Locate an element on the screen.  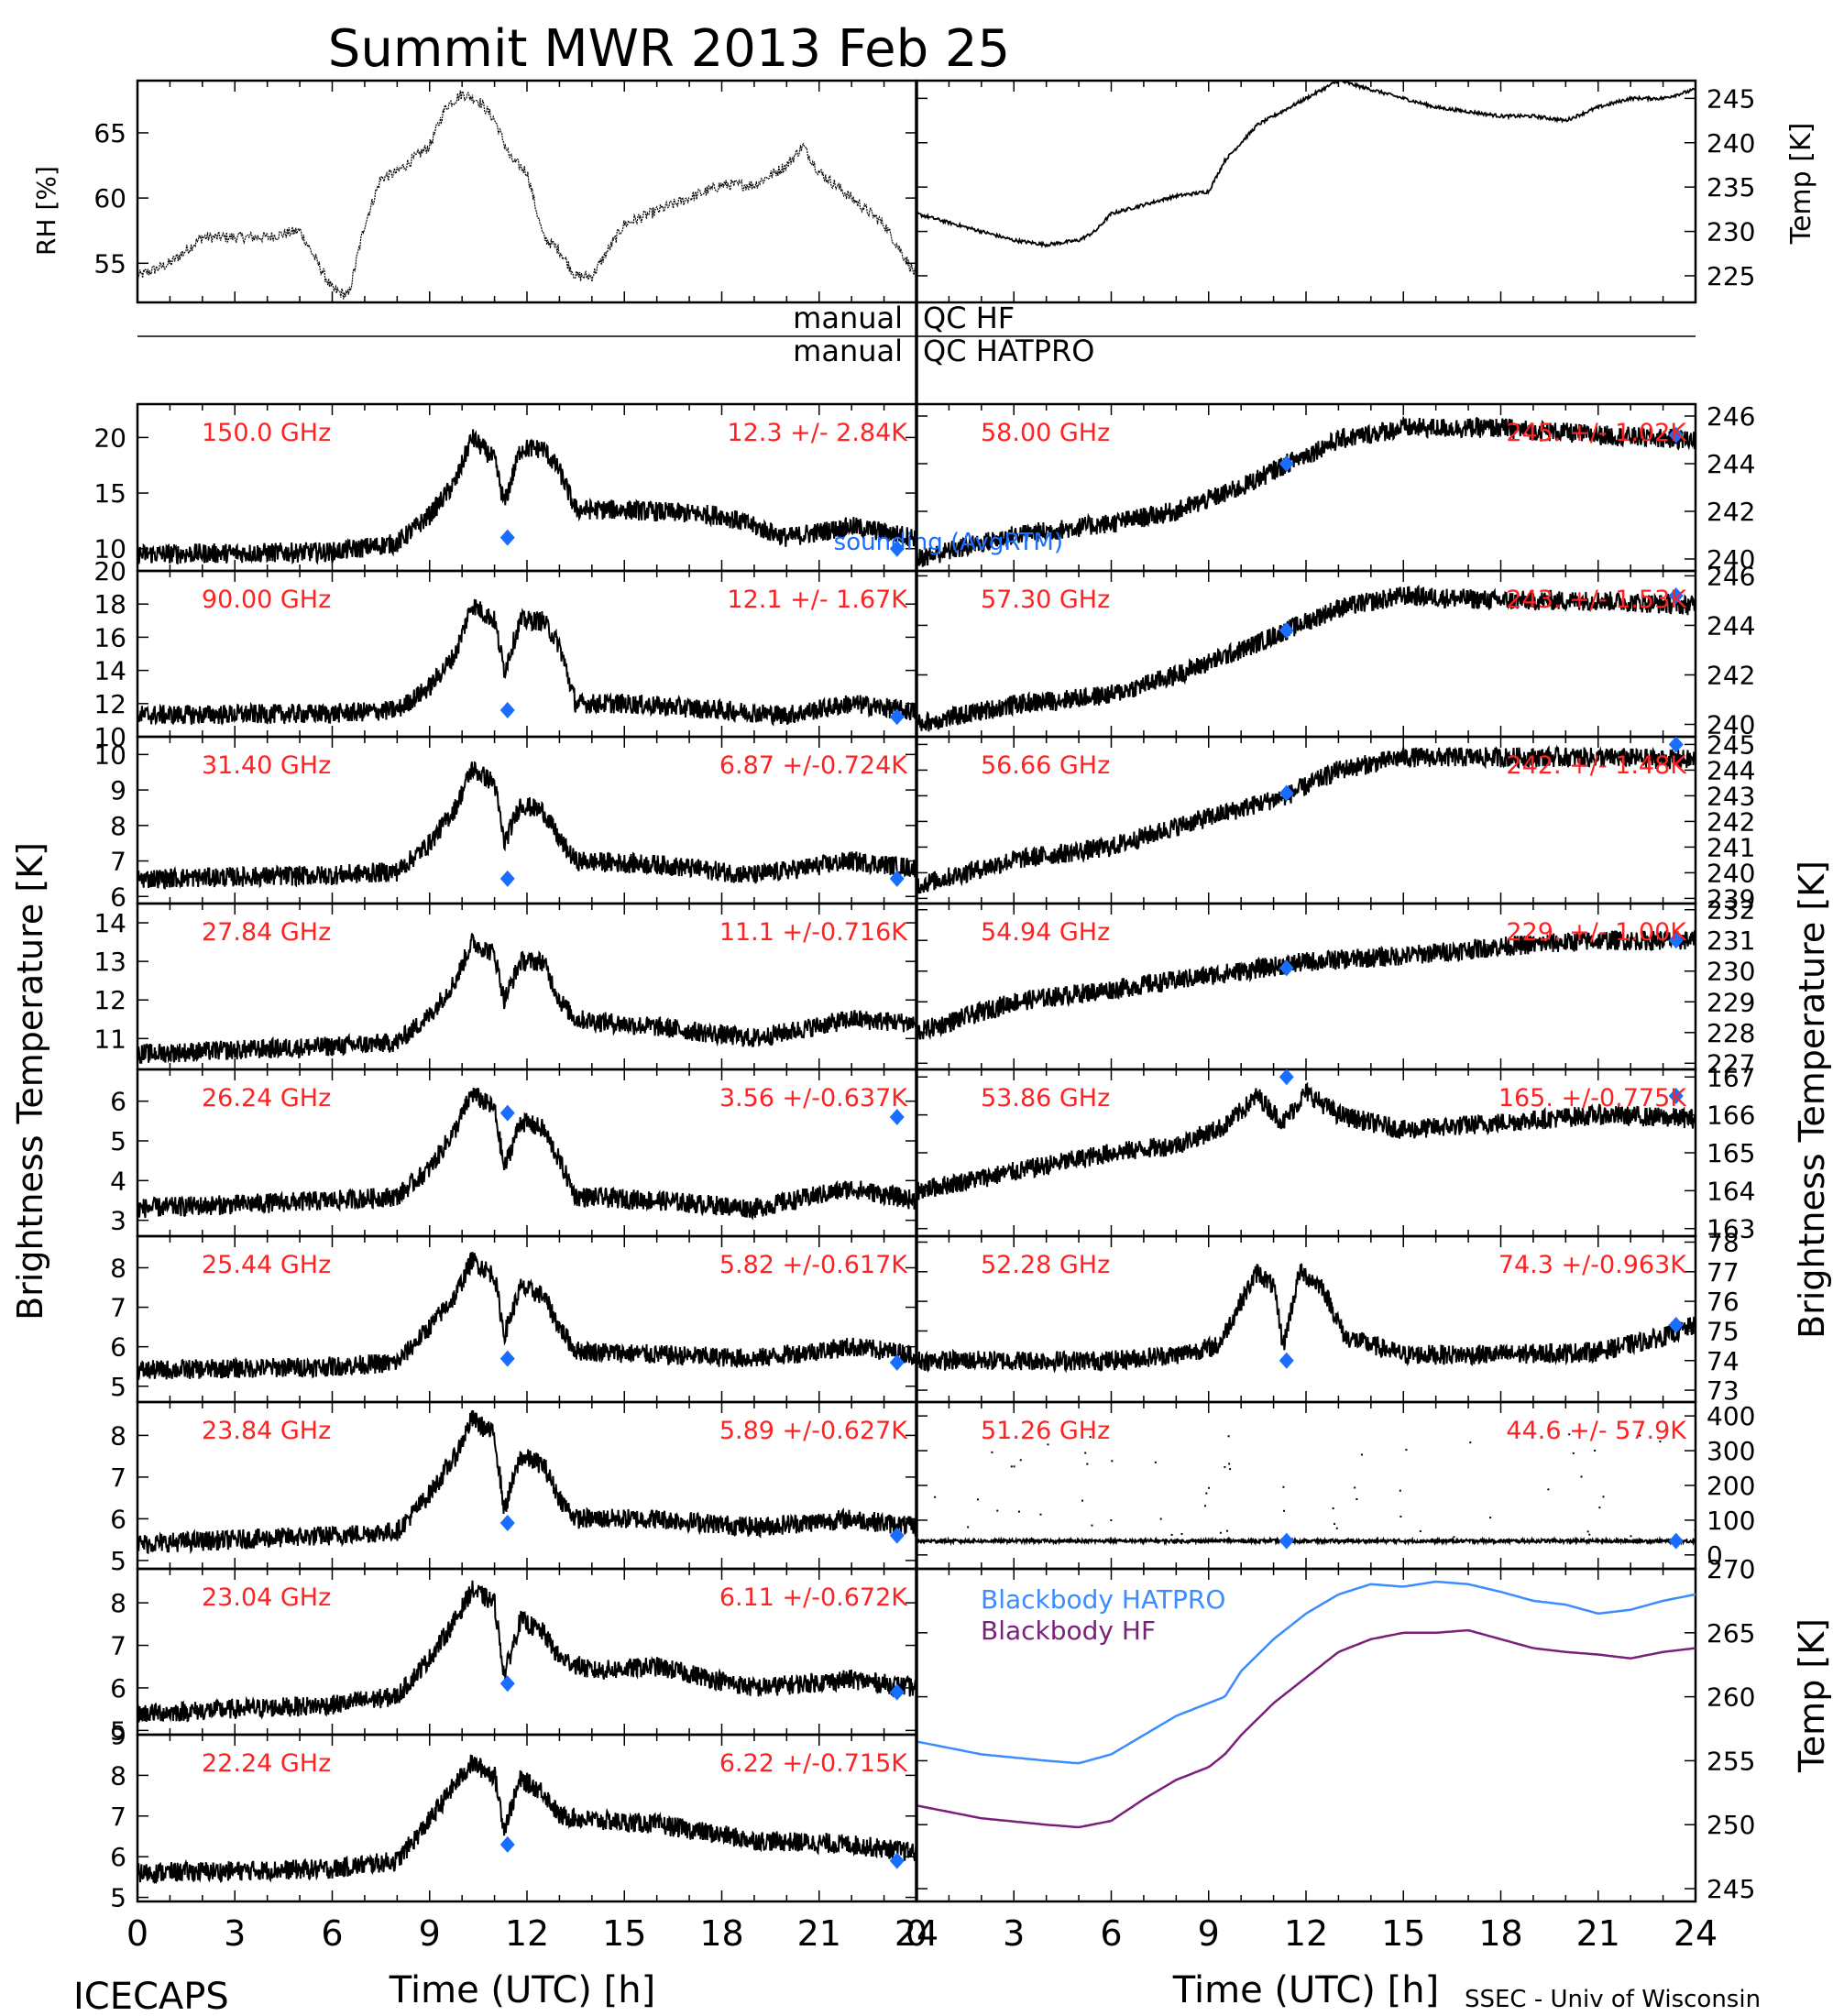
y-tick-label: 167 is located at coordinates (1731, 1077).